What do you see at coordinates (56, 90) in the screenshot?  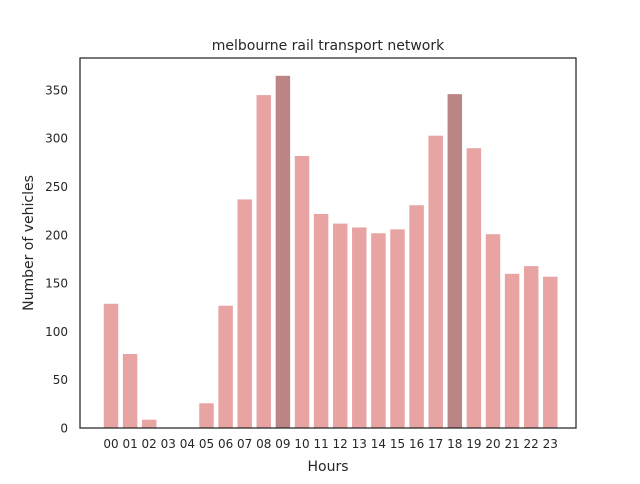 I see `y-tick-label-350: 350` at bounding box center [56, 90].